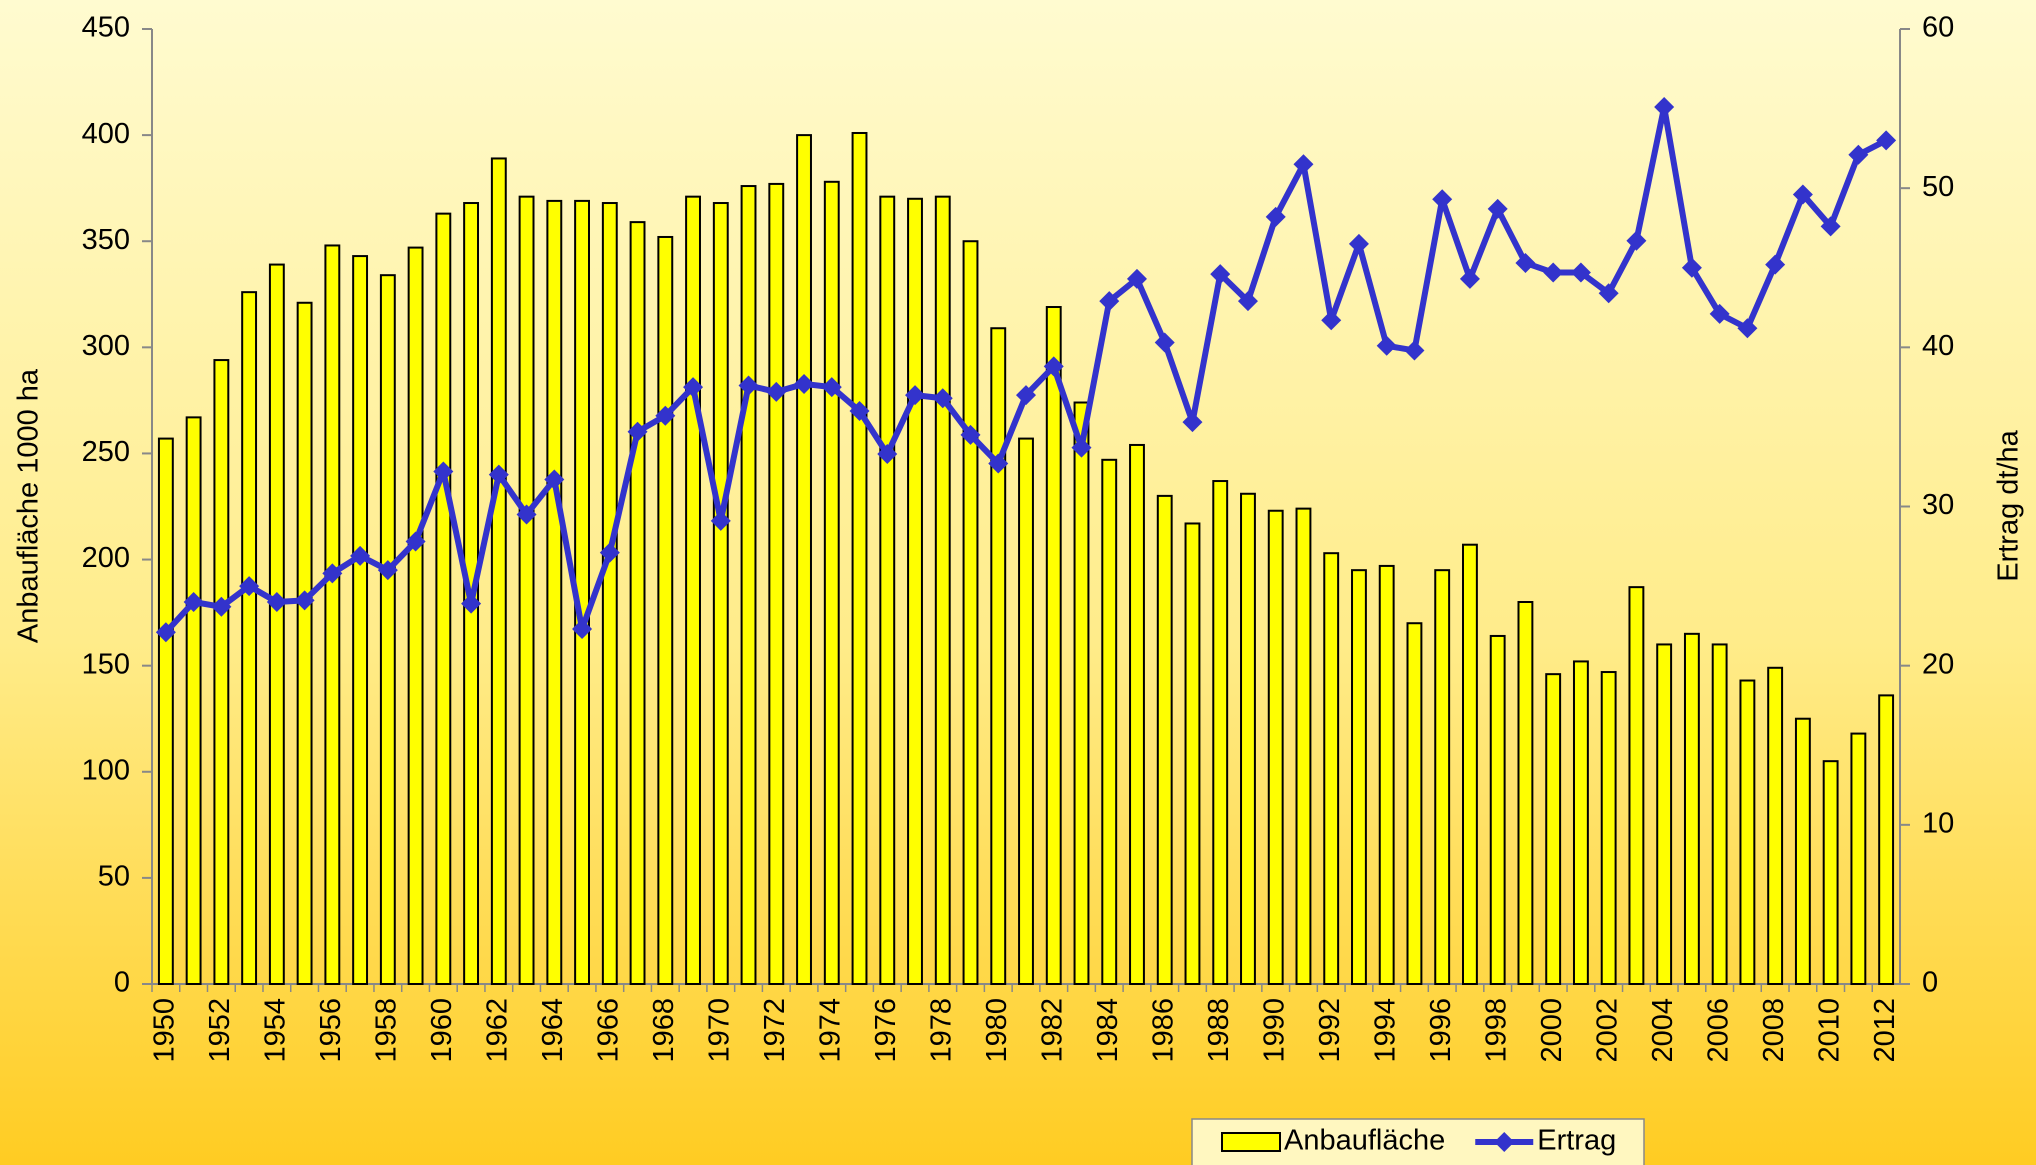 This screenshot has width=2036, height=1165. What do you see at coordinates (1552, 1030) in the screenshot?
I see `x-tick-label: 2000` at bounding box center [1552, 1030].